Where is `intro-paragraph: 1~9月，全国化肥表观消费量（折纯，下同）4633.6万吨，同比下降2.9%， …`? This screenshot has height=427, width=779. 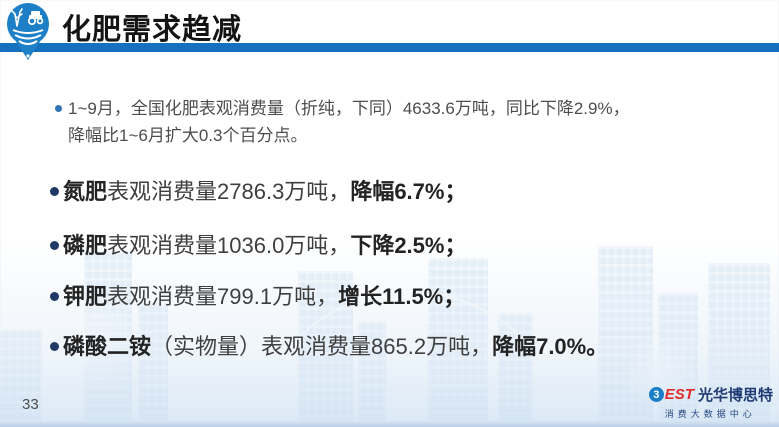 intro-paragraph: 1~9月，全国化肥表观消费量（折纯，下同）4633.6万吨，同比下降2.9%， … is located at coordinates (396, 122).